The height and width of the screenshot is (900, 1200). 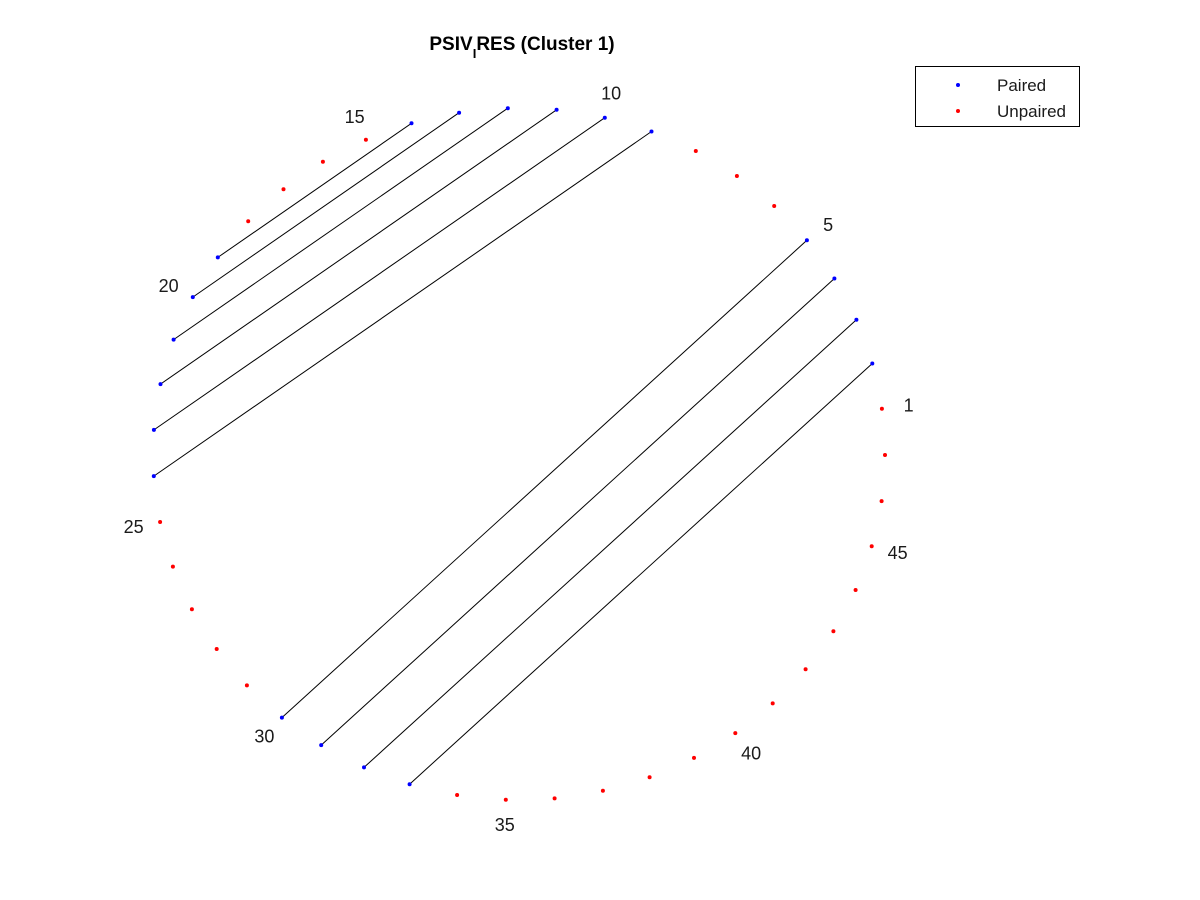 What do you see at coordinates (264, 737) in the screenshot?
I see `position-label-30: 30` at bounding box center [264, 737].